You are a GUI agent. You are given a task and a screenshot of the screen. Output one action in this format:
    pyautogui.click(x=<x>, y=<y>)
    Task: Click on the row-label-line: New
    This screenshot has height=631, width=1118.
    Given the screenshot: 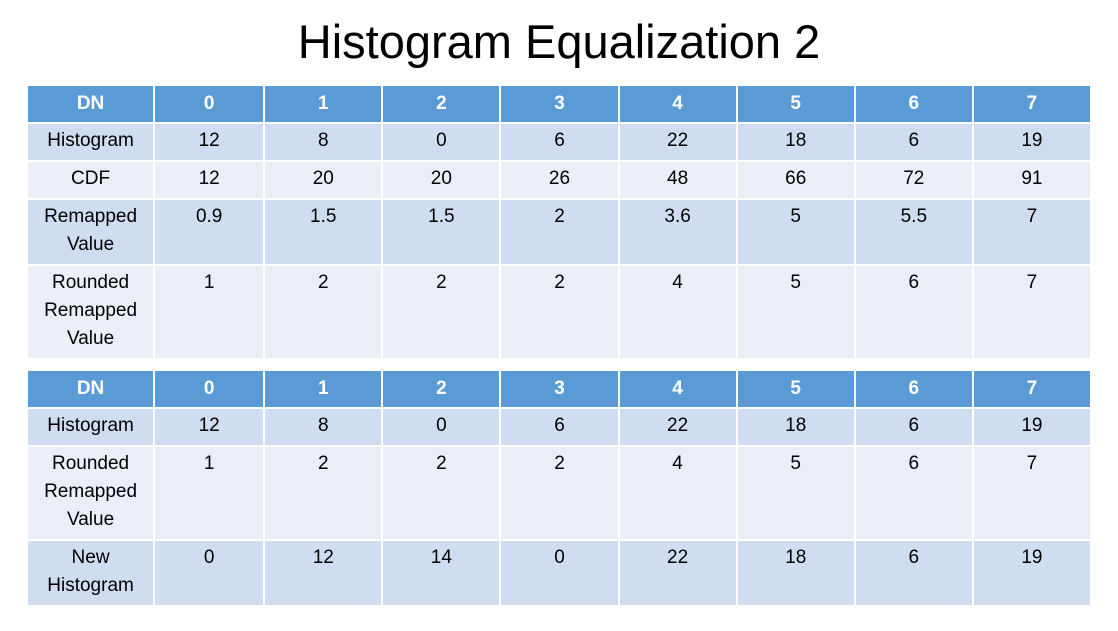 What is the action you would take?
    pyautogui.click(x=90, y=557)
    